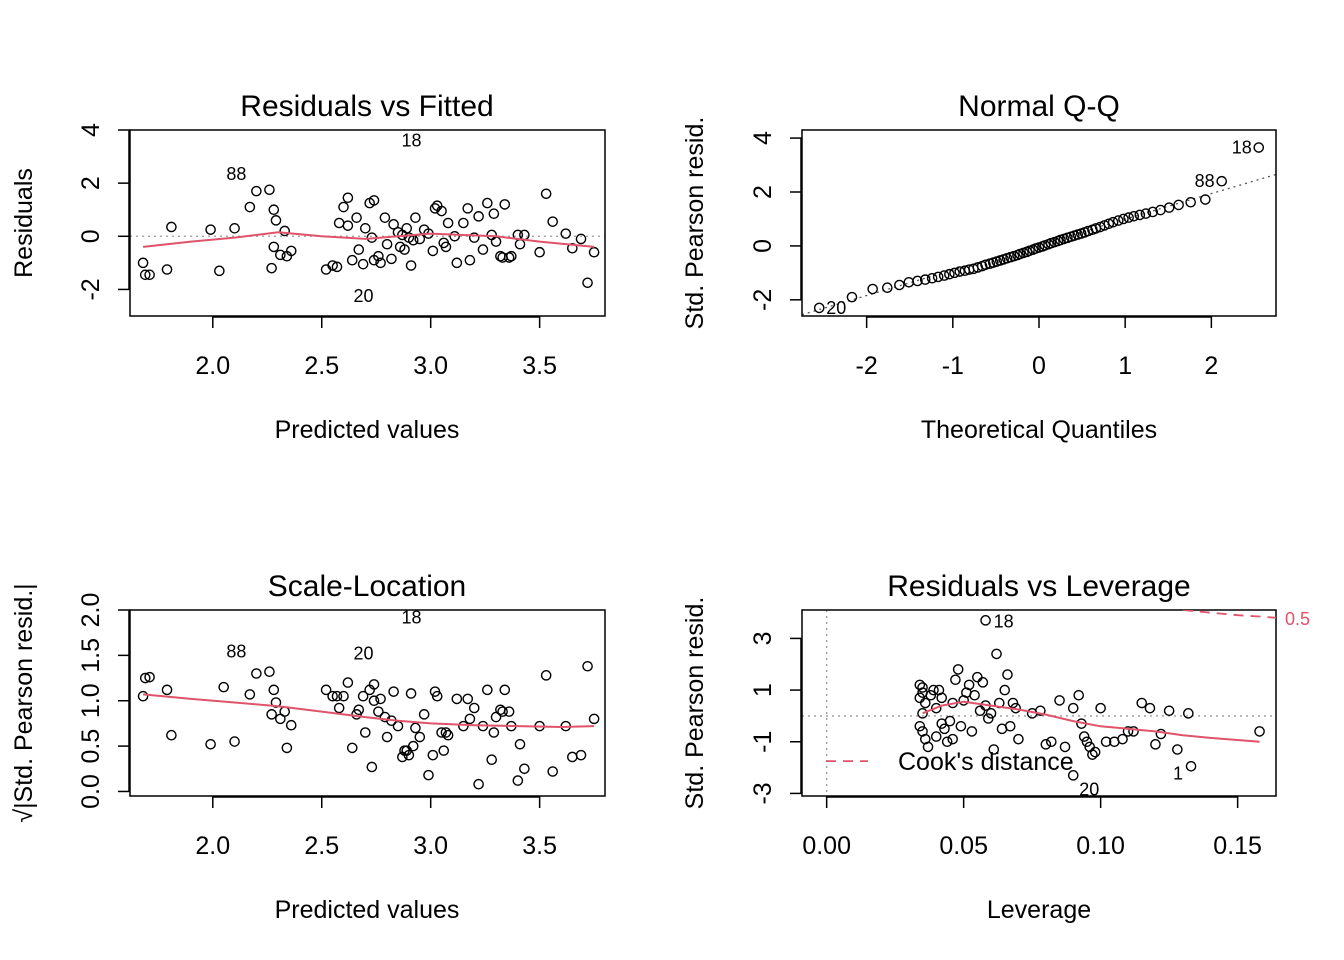 Image resolution: width=1344 pixels, height=960 pixels. I want to click on y-tick-label: 2, so click(91, 183).